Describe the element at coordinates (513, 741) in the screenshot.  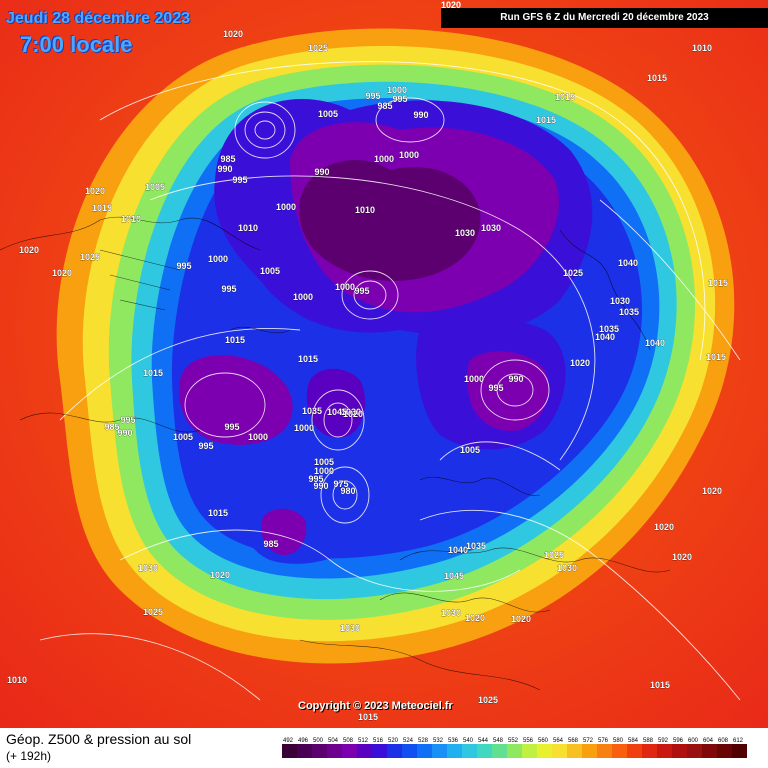
I see `scale-tick: 552` at that location.